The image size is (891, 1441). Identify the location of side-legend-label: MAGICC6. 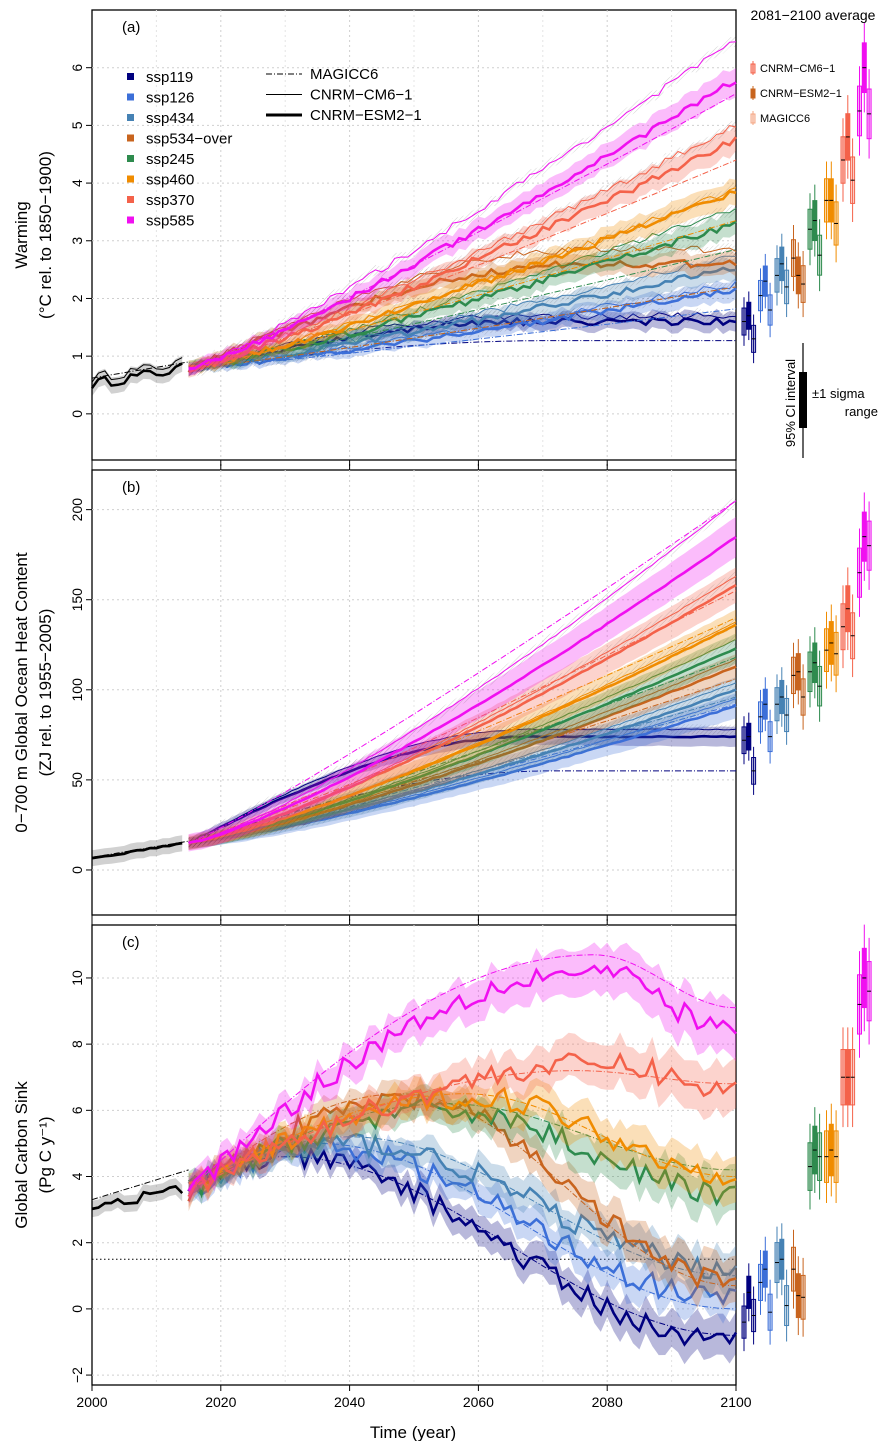
(785, 119).